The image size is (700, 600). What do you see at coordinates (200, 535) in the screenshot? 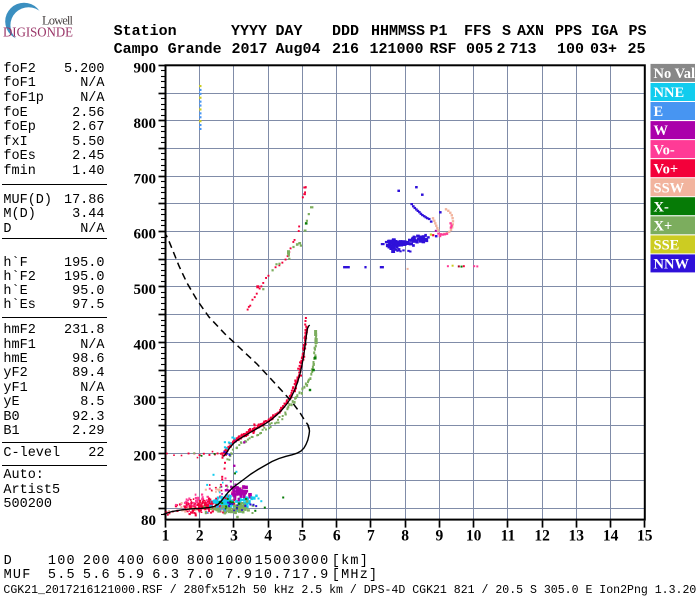
I see `svg-text: 2` at bounding box center [200, 535].